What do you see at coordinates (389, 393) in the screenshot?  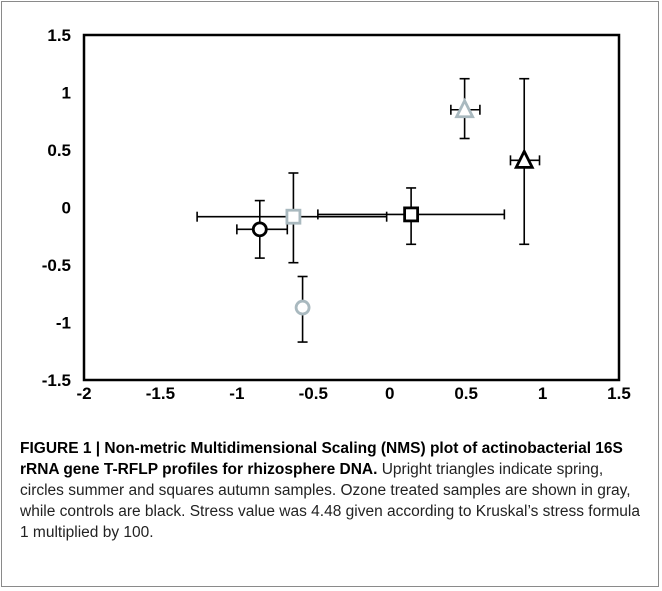 I see `x-tick-label: 0` at bounding box center [389, 393].